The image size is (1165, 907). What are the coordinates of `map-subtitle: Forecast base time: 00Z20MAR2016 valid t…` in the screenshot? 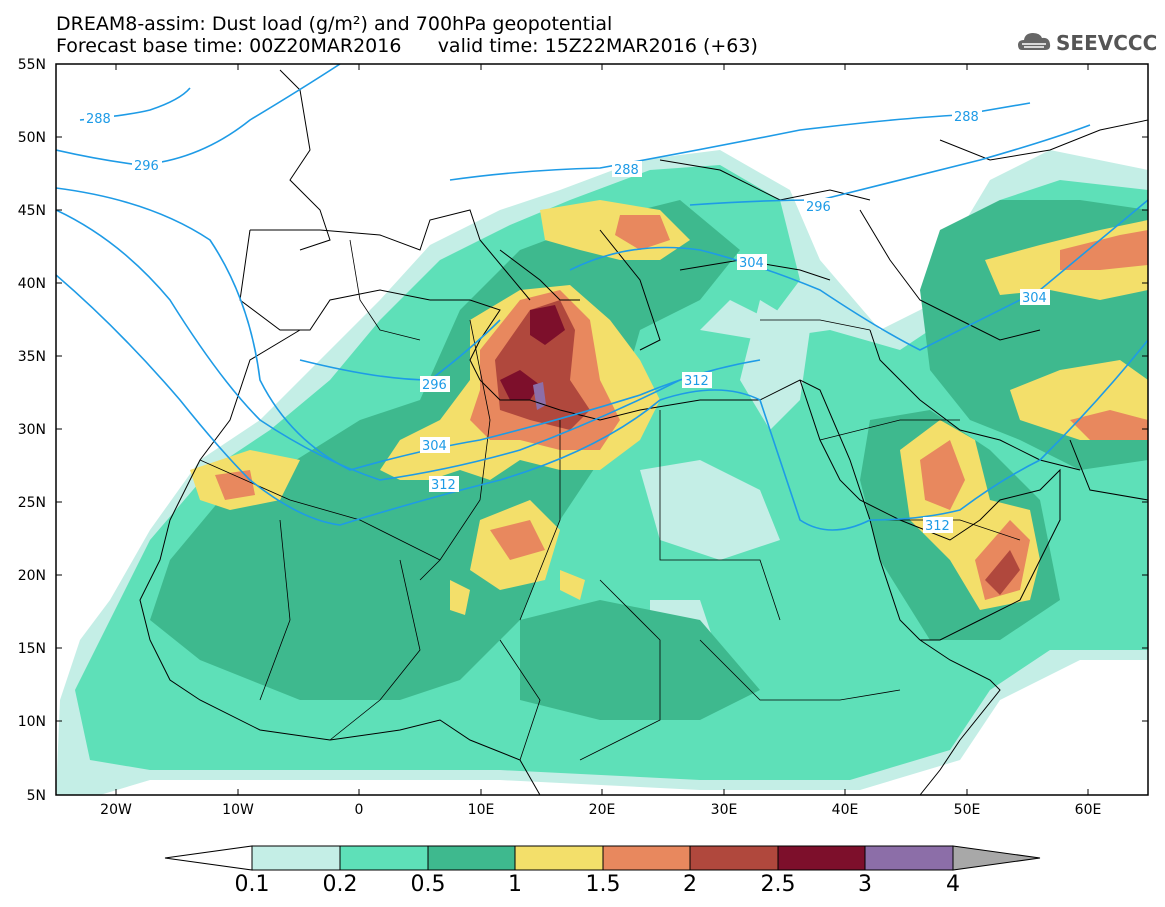 It's located at (407, 46).